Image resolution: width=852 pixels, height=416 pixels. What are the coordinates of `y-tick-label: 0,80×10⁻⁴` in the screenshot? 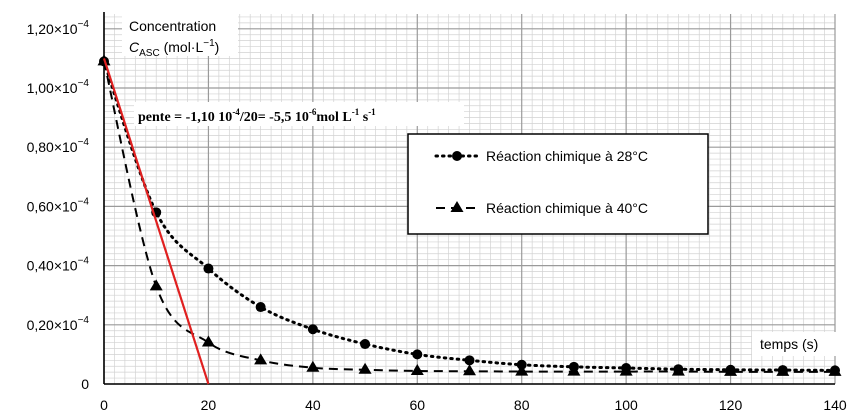 It's located at (58, 146).